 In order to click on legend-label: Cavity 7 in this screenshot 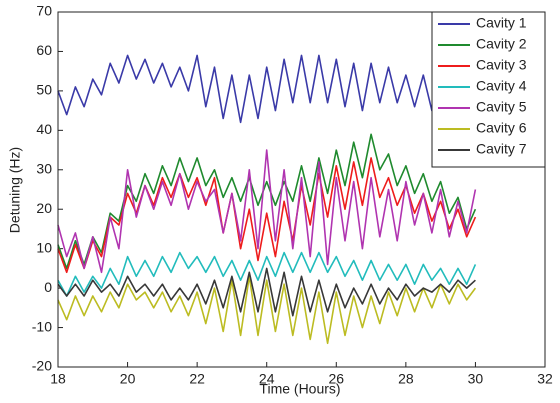, I will do `click(501, 149)`.